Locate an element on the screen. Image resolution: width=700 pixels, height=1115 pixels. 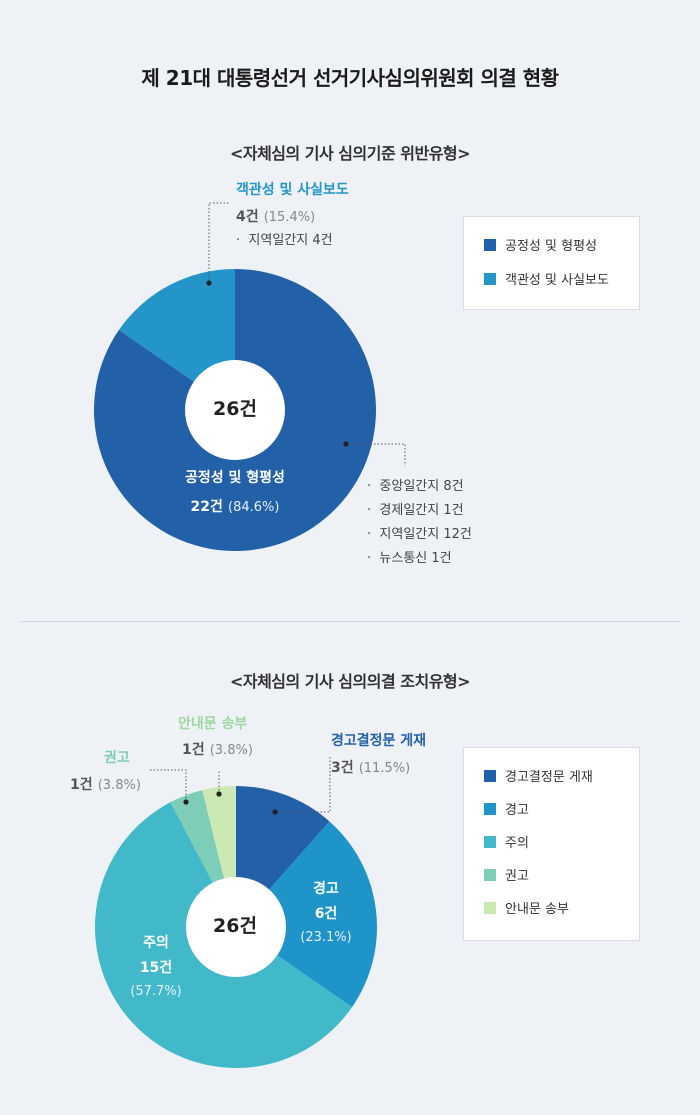
chart1-title: <자체심의 기사 심의기준 위반유형> is located at coordinates (350, 153).